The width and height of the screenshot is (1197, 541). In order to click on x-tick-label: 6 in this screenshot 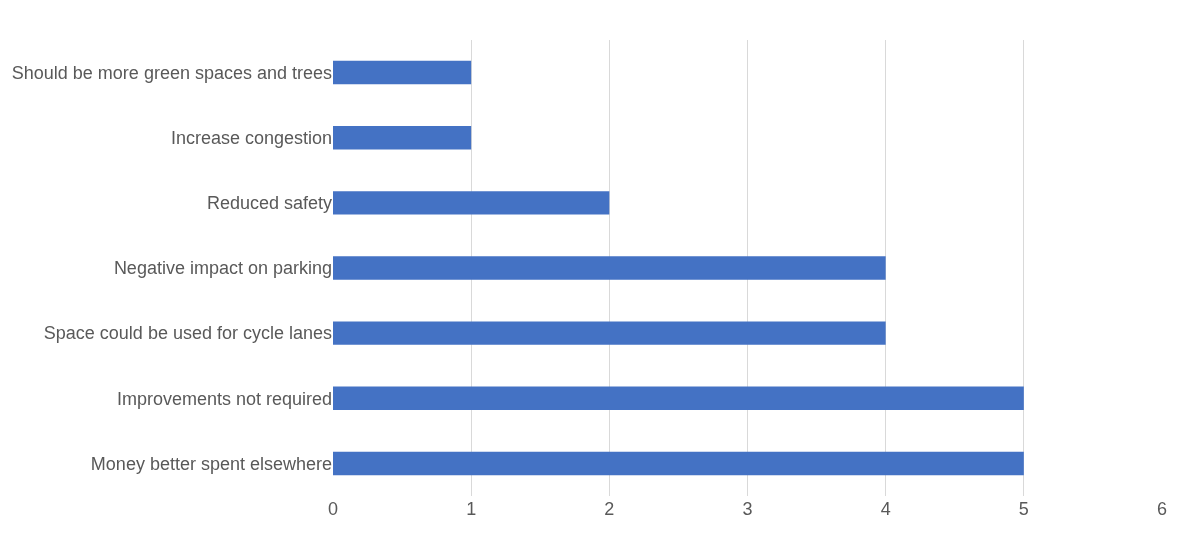, I will do `click(1162, 509)`.